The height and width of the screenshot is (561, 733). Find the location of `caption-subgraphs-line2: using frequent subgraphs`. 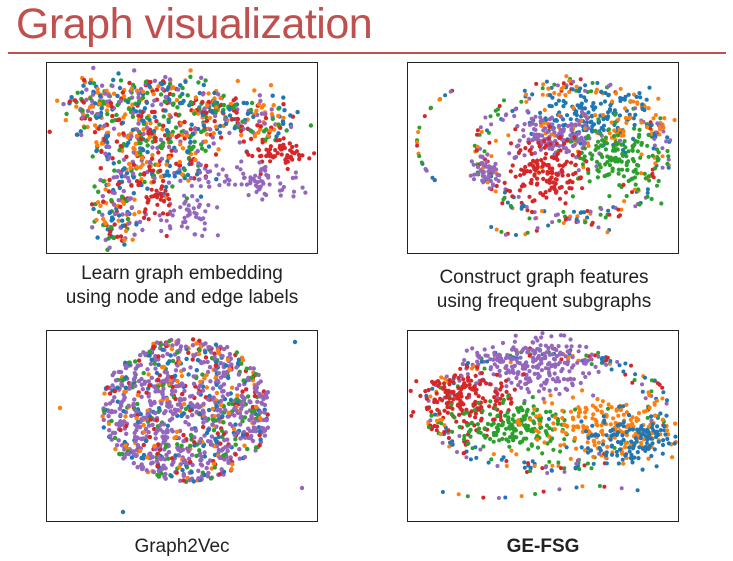

caption-subgraphs-line2: using frequent subgraphs is located at coordinates (544, 301).